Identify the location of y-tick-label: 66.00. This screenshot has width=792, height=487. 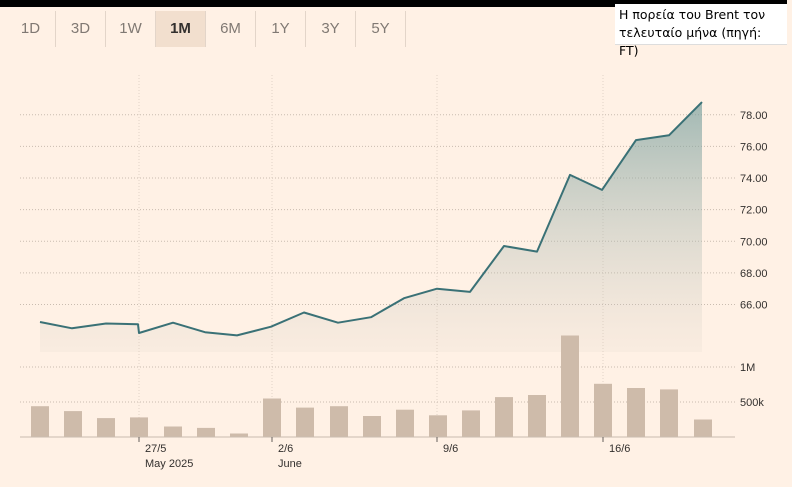
(754, 306).